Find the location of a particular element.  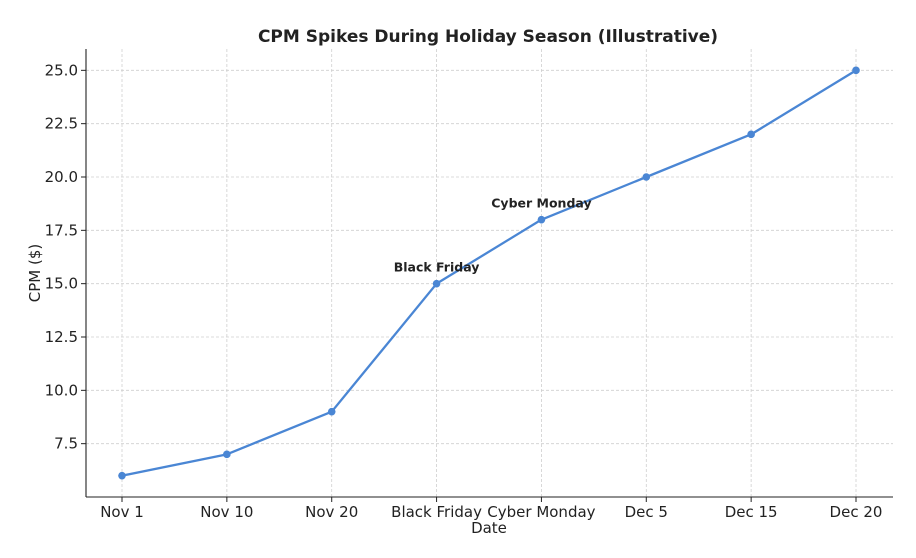

y-tick-label: 25.0 is located at coordinates (61, 70).